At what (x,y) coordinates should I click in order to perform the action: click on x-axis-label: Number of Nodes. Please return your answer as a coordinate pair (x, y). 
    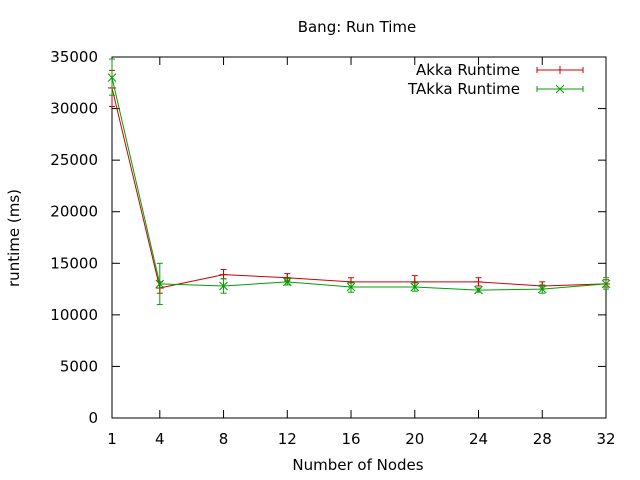
    Looking at the image, I should click on (357, 465).